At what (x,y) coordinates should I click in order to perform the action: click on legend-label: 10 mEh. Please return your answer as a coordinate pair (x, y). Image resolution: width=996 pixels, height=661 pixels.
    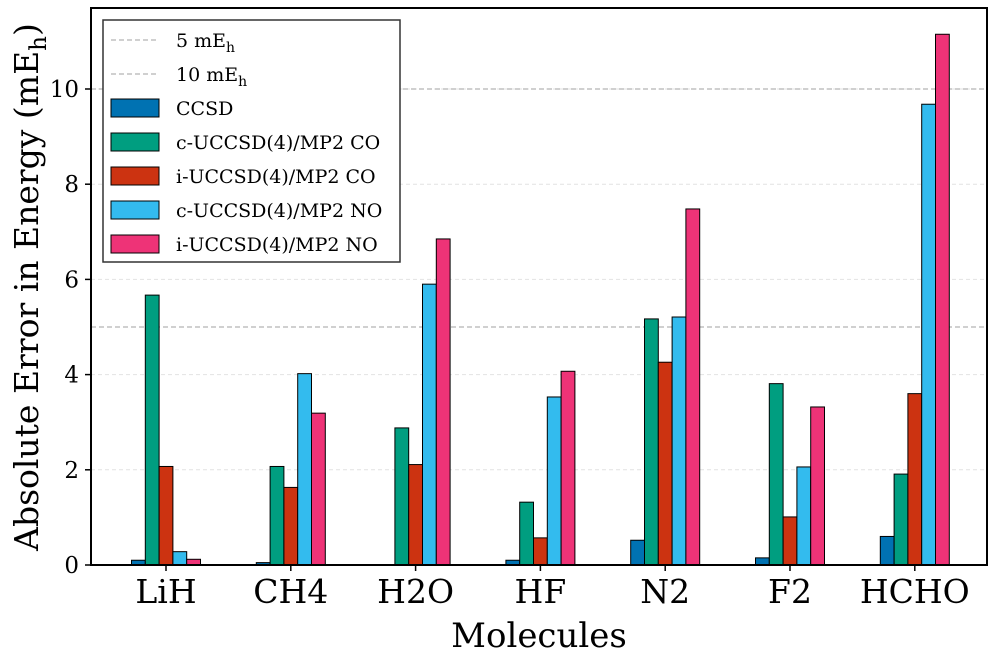
    Looking at the image, I should click on (211, 77).